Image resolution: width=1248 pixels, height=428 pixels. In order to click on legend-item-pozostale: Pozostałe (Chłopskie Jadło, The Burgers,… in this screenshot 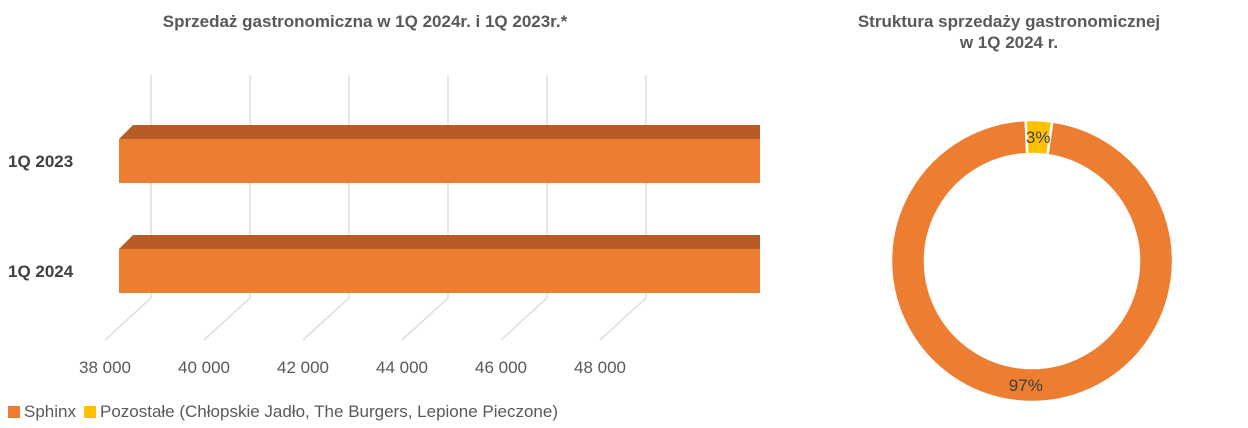, I will do `click(320, 412)`.